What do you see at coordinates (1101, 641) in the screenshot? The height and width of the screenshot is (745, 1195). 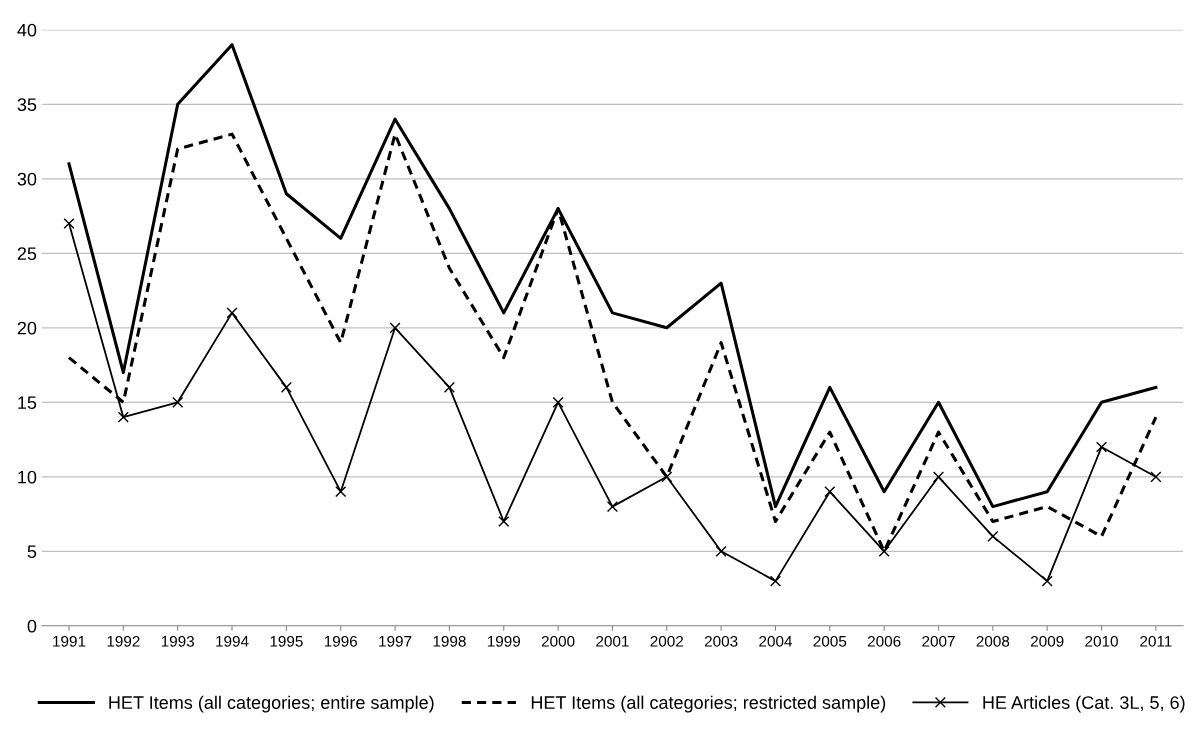 I see `x-tick-label: 2010` at bounding box center [1101, 641].